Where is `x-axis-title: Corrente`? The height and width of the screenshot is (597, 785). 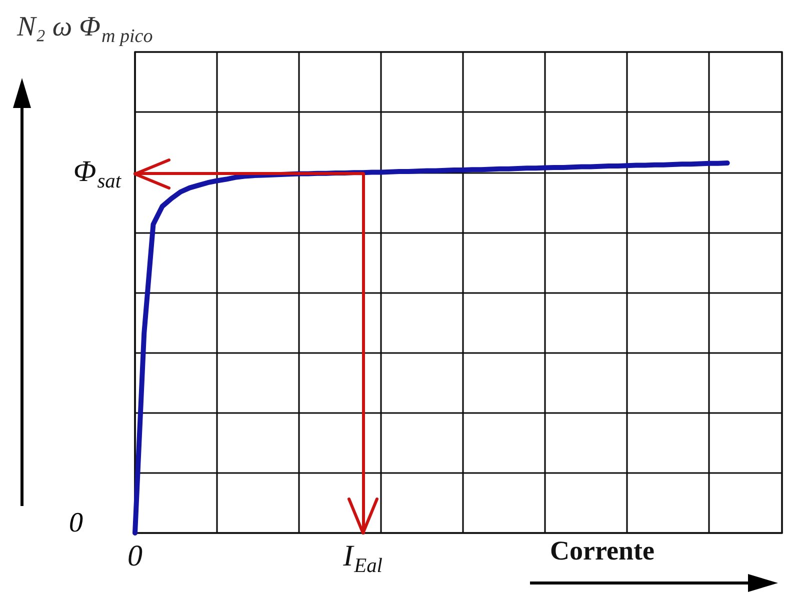
x-axis-title: Corrente is located at coordinates (602, 551).